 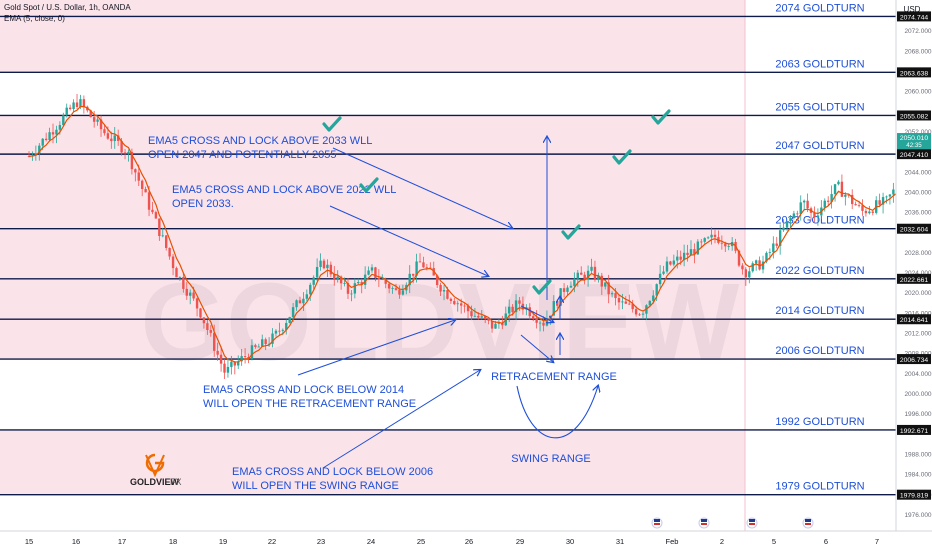 What do you see at coordinates (917, 414) in the screenshot?
I see `price-tick: 1996.000` at bounding box center [917, 414].